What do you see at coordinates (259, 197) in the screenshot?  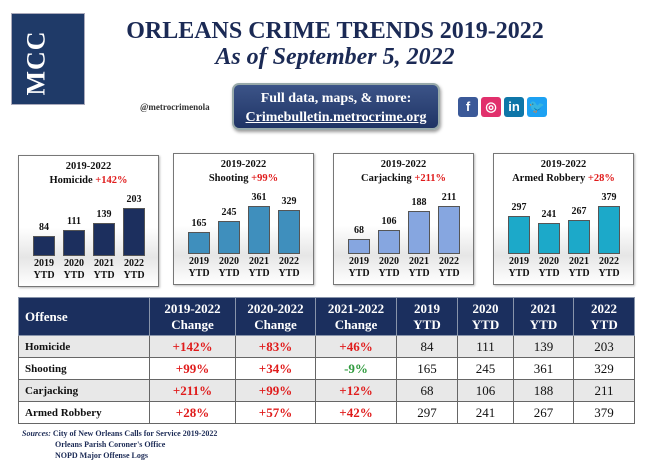 I see `bar-value-label: 361` at bounding box center [259, 197].